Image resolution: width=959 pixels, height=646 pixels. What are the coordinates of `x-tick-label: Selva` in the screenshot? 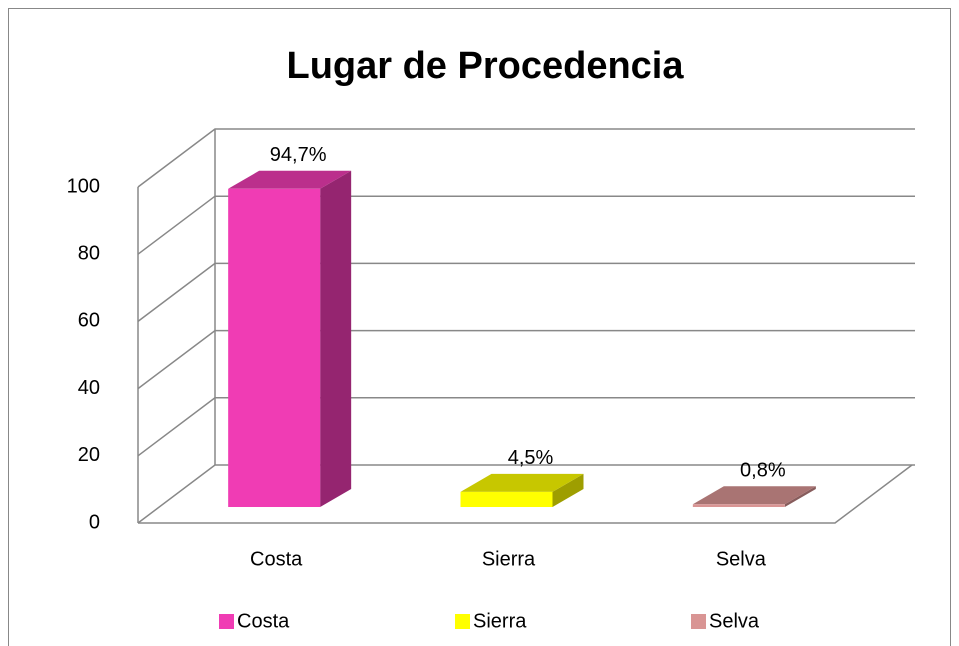 It's located at (741, 559).